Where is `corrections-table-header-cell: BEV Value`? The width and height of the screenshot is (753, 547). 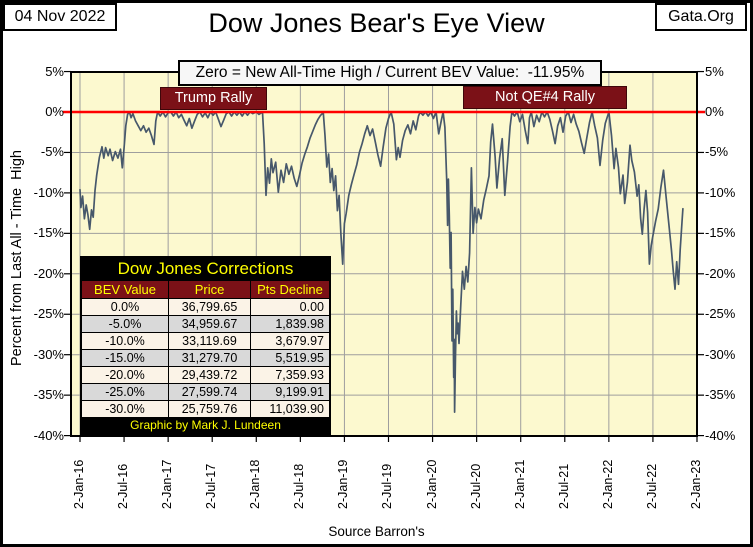
corrections-table-header-cell: BEV Value is located at coordinates (125, 289).